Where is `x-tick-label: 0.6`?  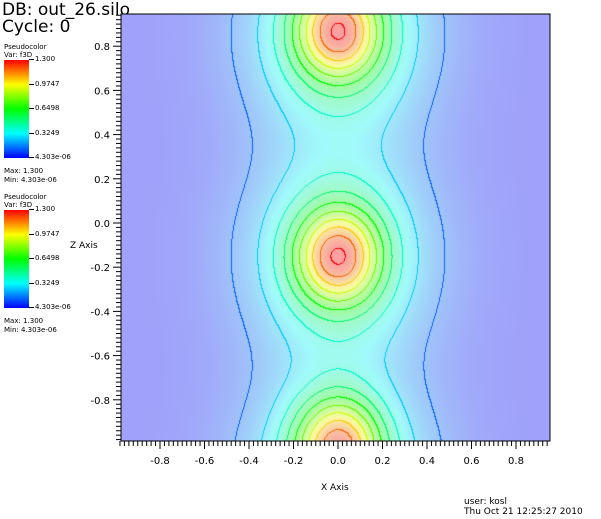
x-tick-label: 0.6 is located at coordinates (472, 461).